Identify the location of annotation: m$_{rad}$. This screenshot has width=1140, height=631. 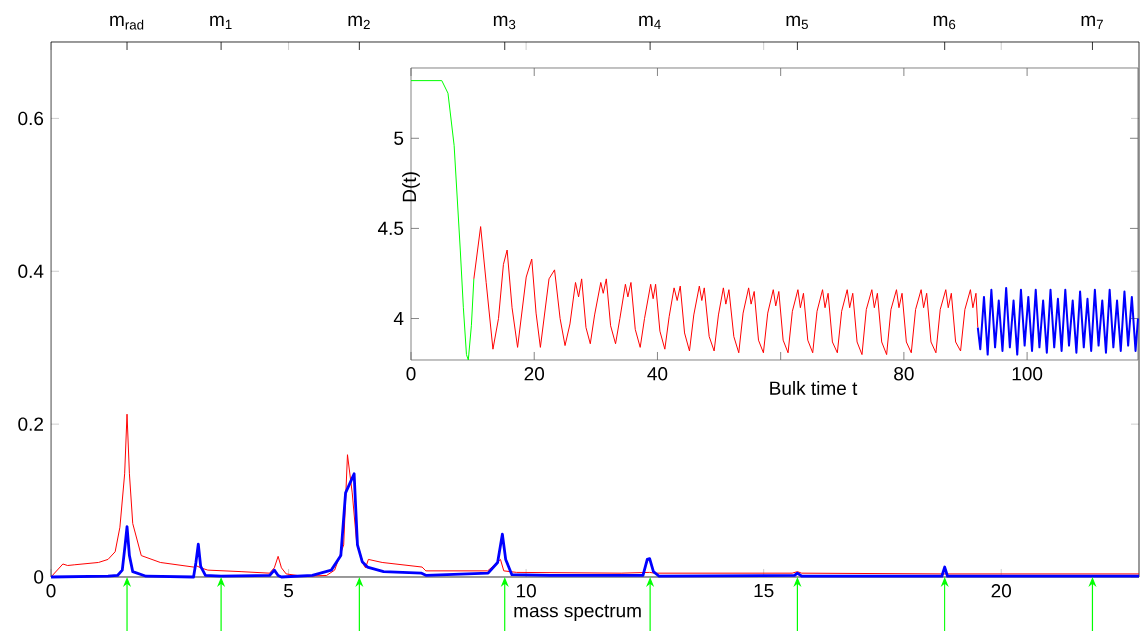
(127, 22).